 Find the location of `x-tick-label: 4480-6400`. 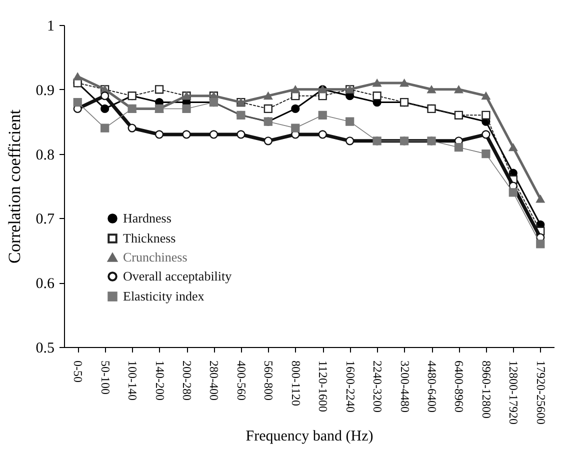

x-tick-label: 4480-6400 is located at coordinates (432, 386).